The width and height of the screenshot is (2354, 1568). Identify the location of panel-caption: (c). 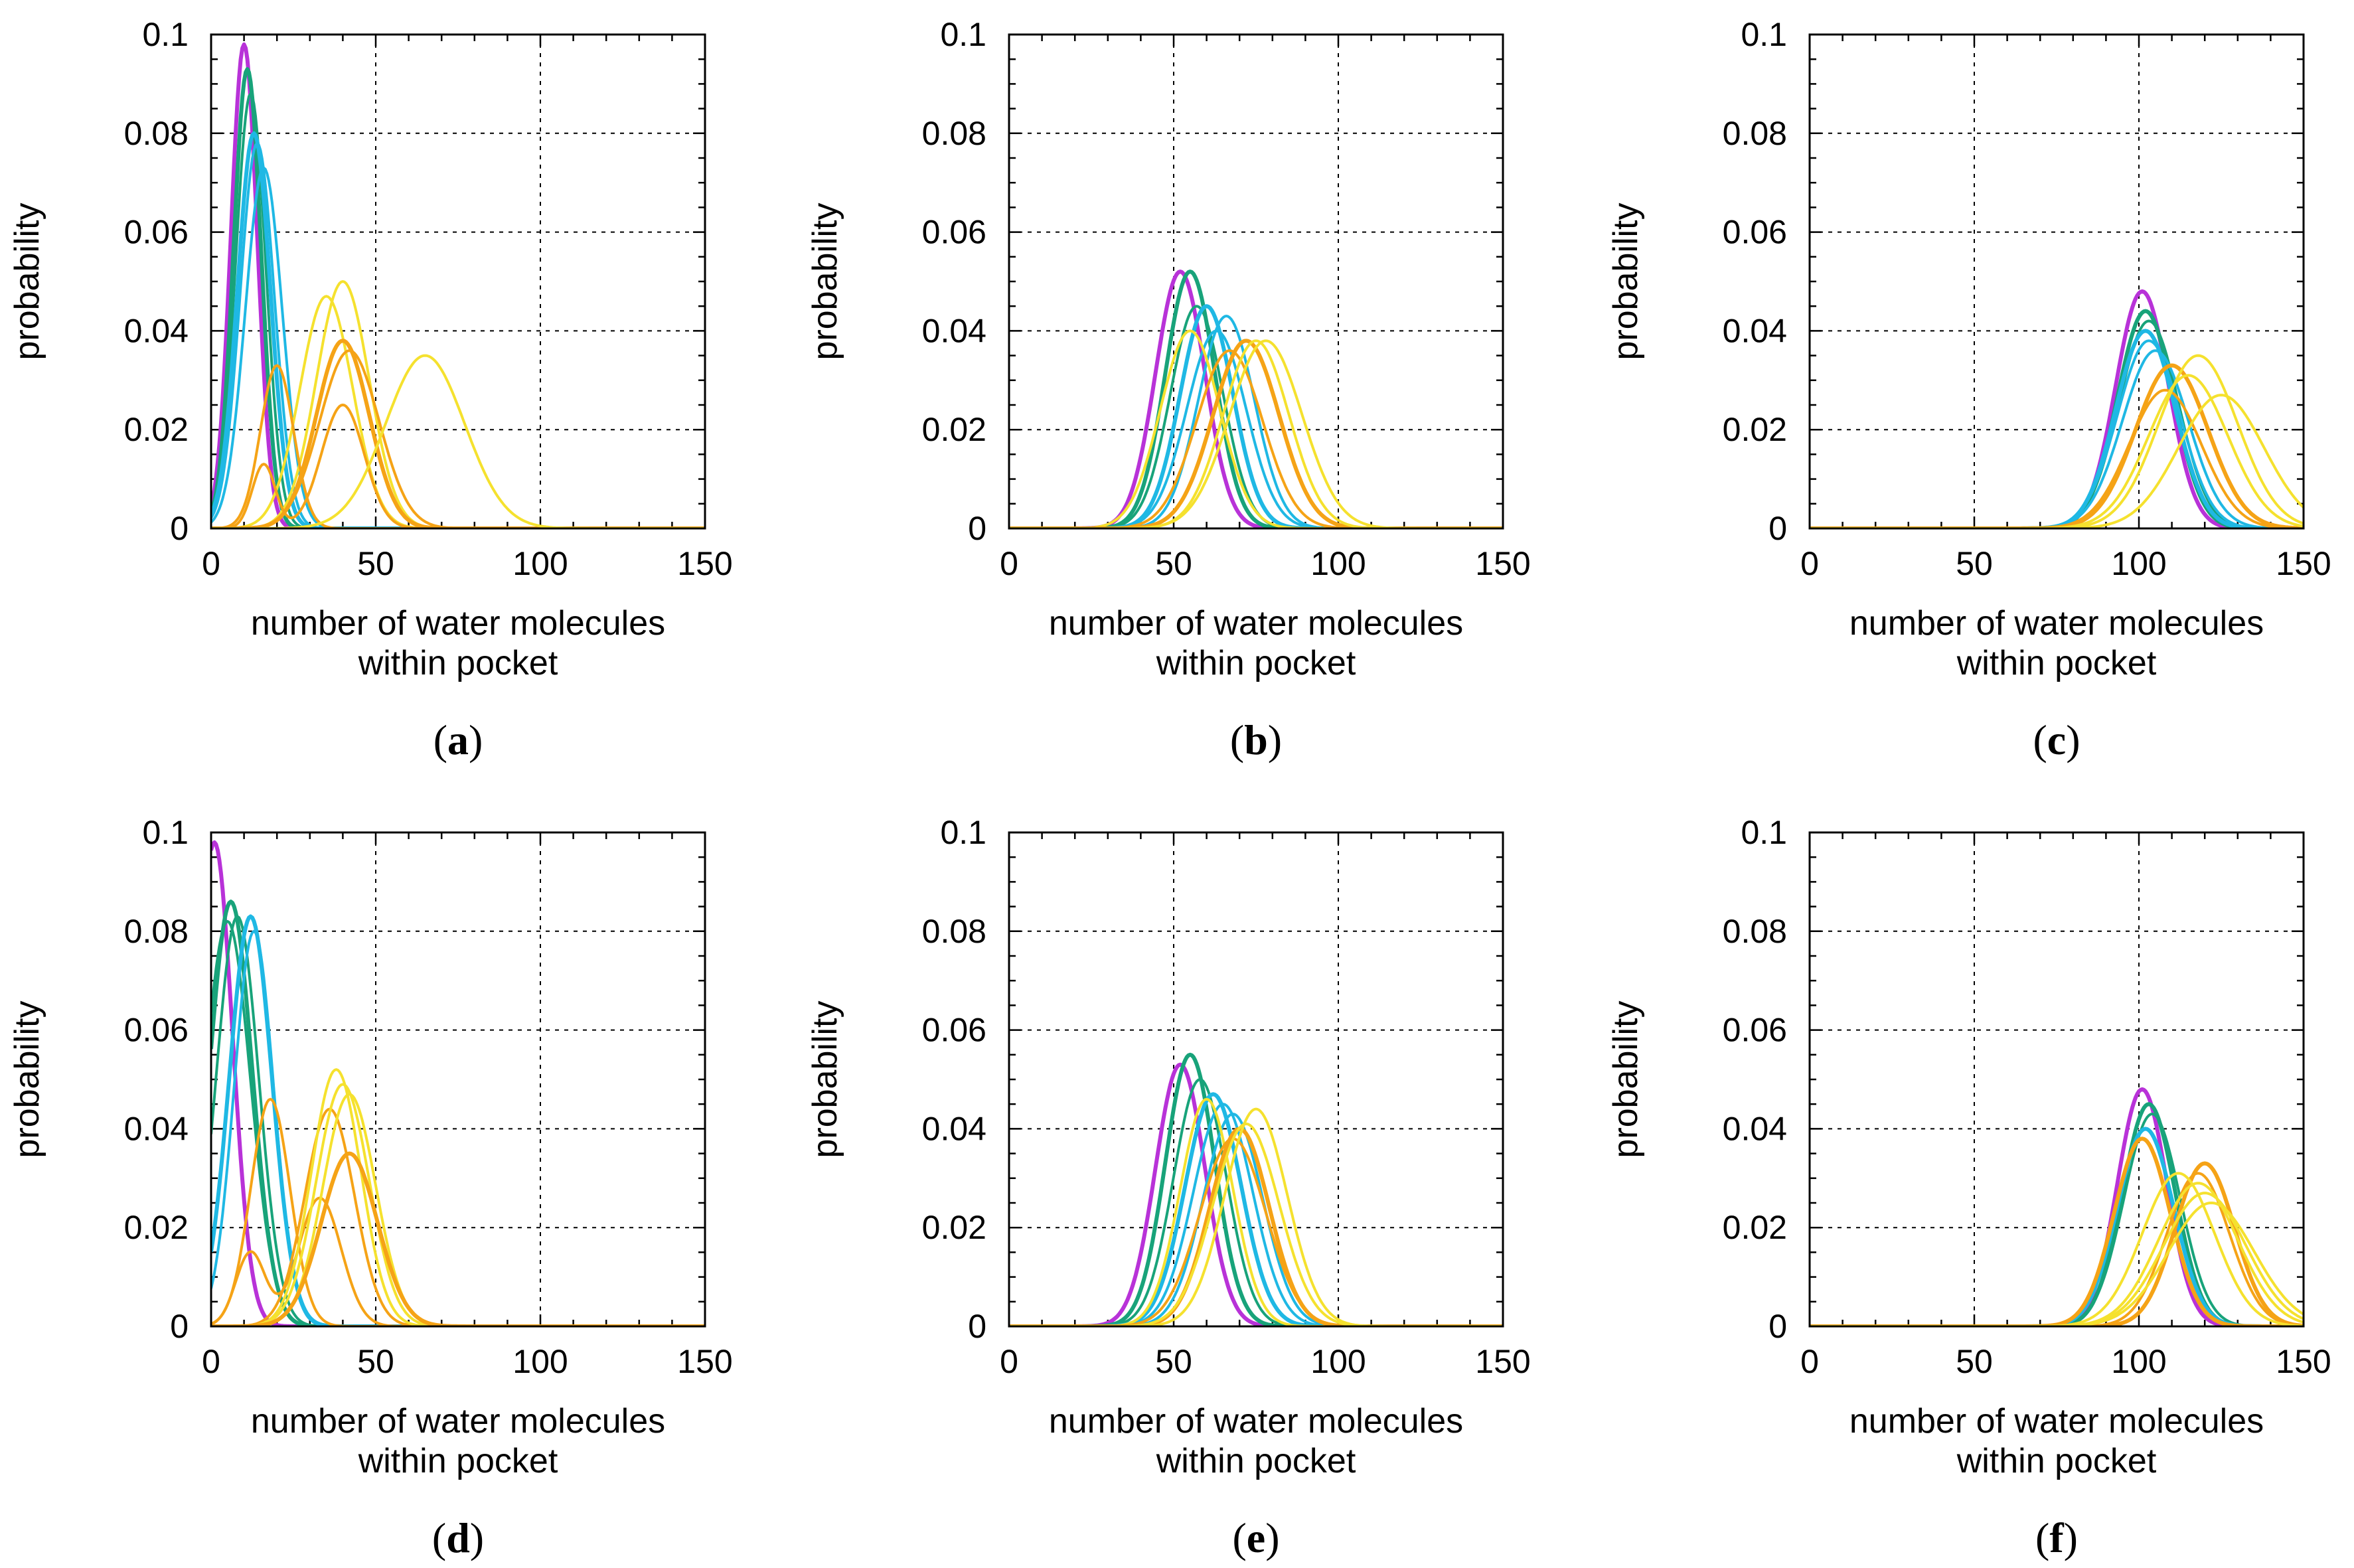
(2056, 739).